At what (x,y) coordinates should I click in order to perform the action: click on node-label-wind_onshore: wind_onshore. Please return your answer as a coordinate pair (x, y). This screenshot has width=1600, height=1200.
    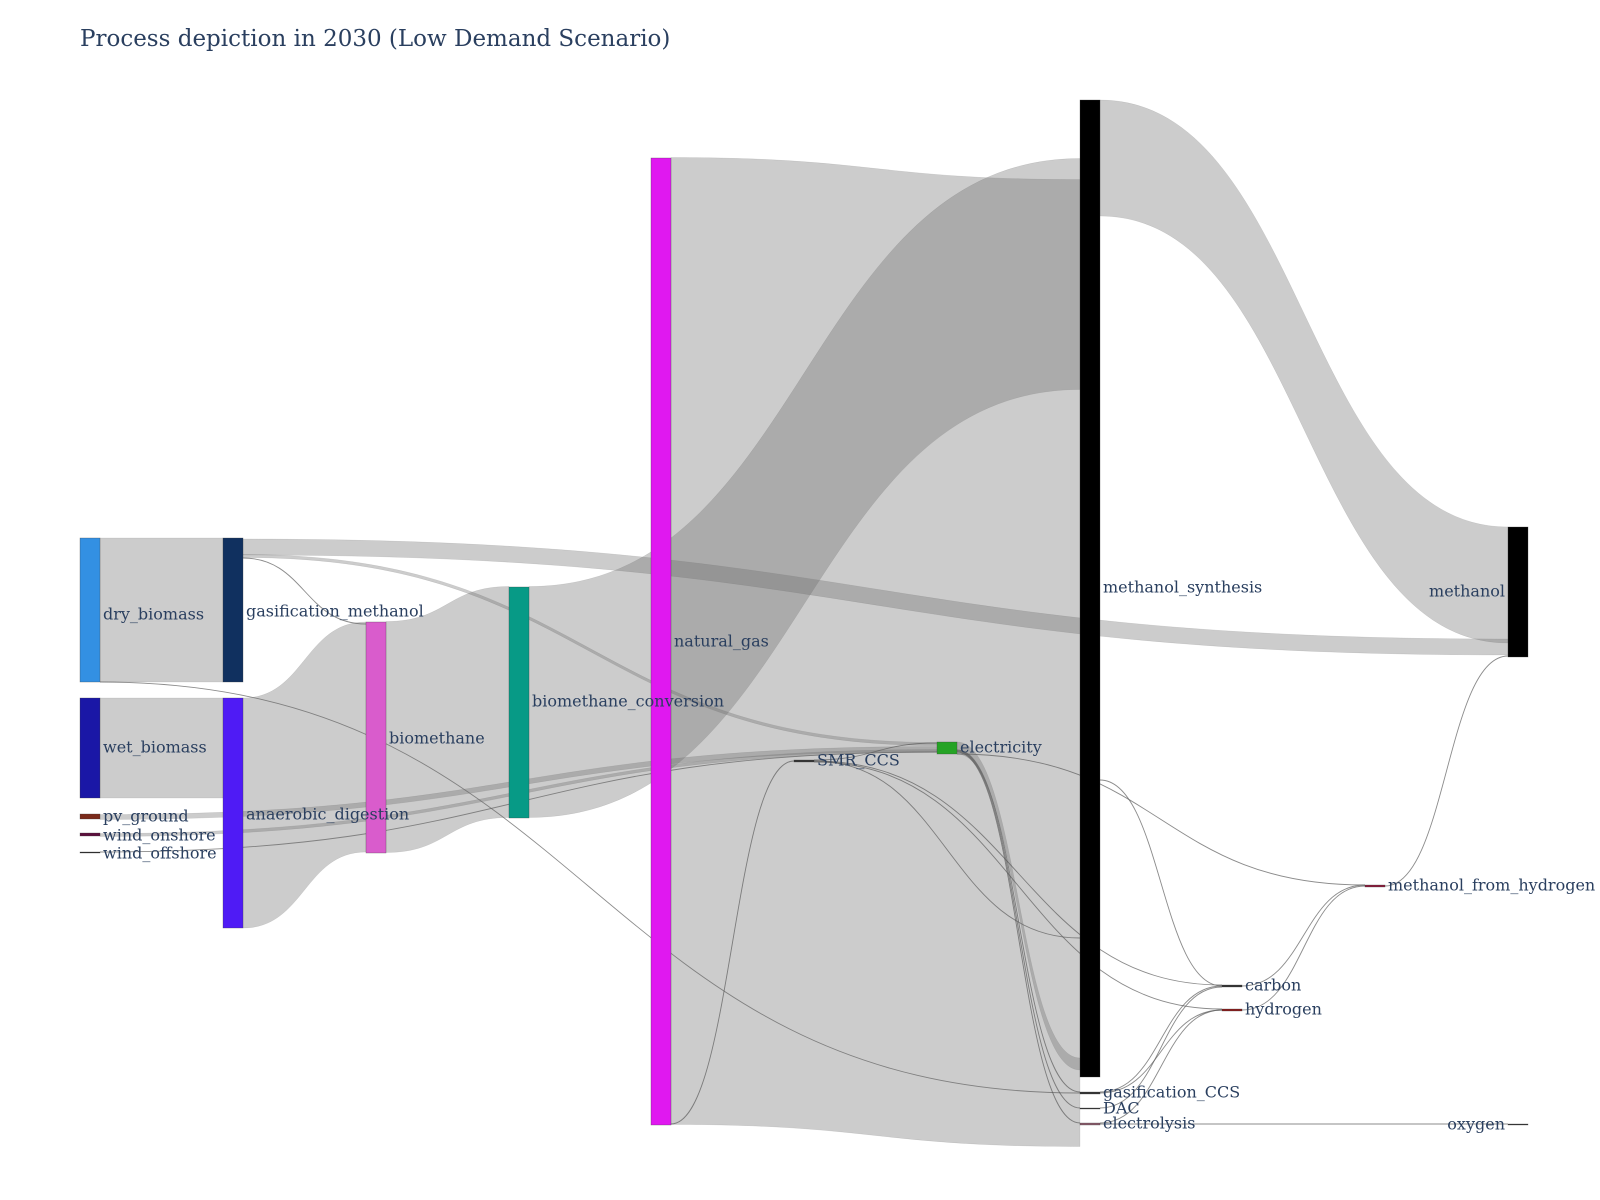
    Looking at the image, I should click on (159, 835).